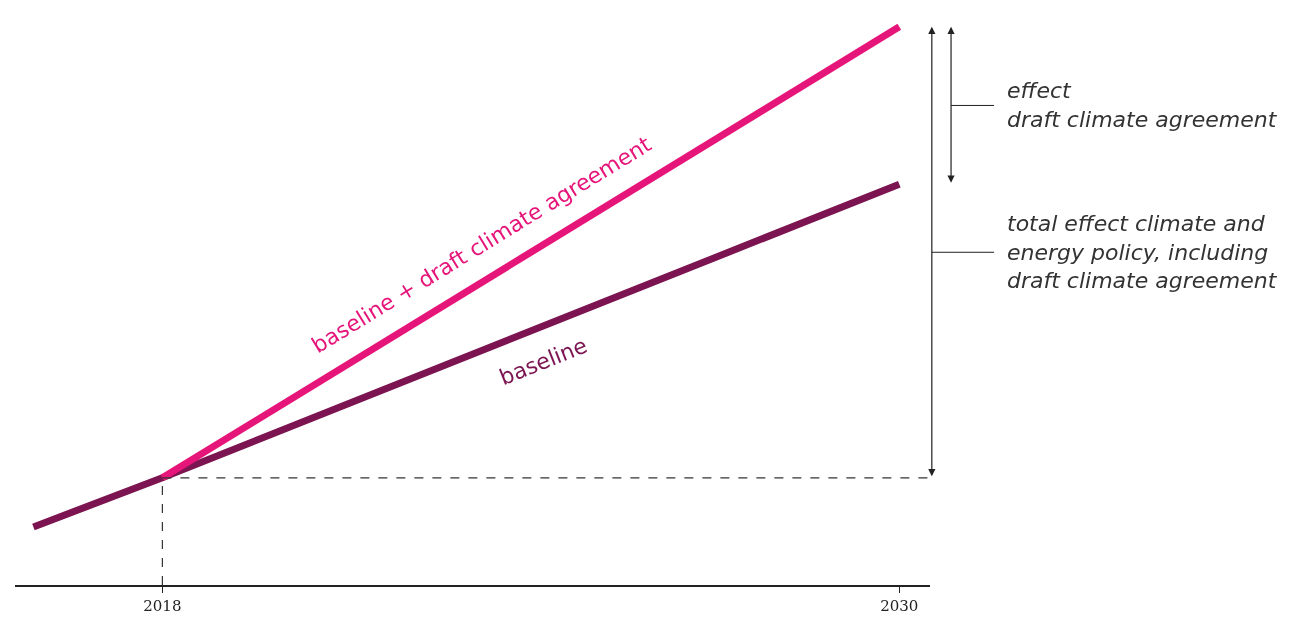  Describe the element at coordinates (899, 606) in the screenshot. I see `x-tick-label: 2030` at that location.